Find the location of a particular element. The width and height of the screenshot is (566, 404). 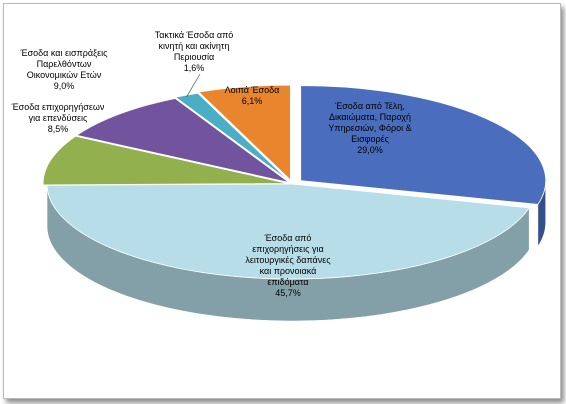

slice-label-line: Τακτικά Έσοδα από is located at coordinates (194, 35).